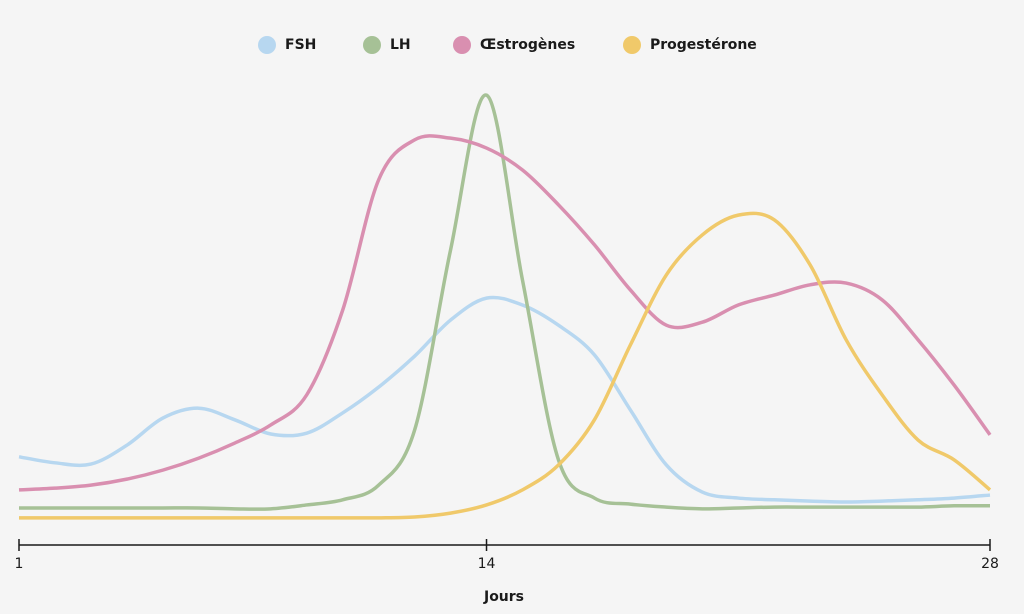 This screenshot has height=614, width=1024. Describe the element at coordinates (300, 45) in the screenshot. I see `legend-label: FSH` at that location.